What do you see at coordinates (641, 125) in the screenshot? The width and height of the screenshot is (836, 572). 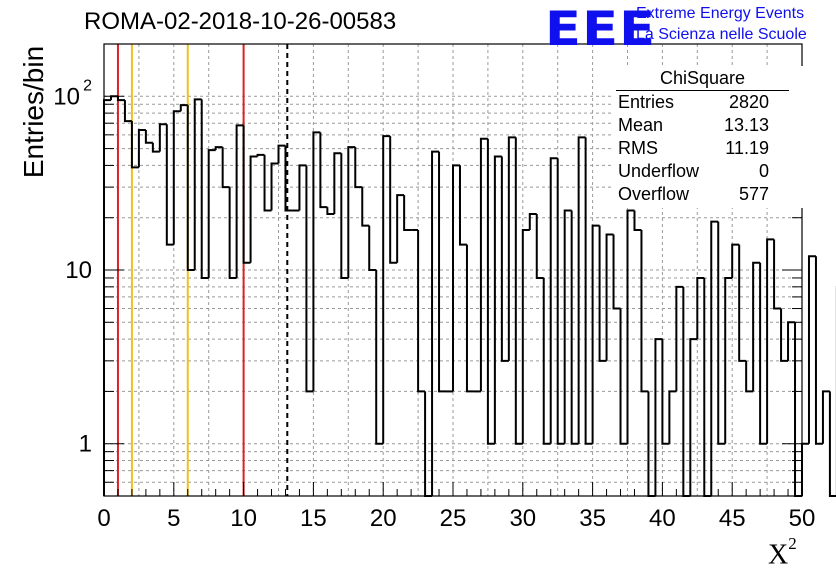 I see `stats-label: Mean` at bounding box center [641, 125].